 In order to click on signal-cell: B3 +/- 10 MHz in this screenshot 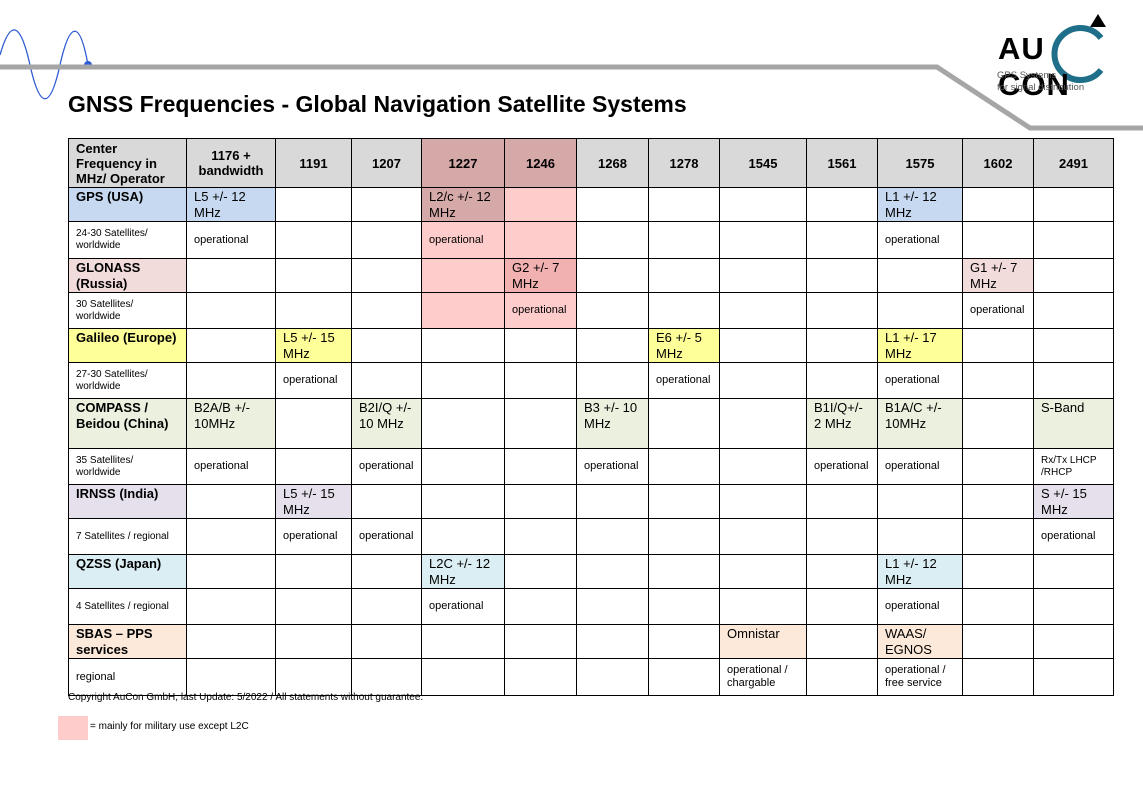, I will do `click(612, 423)`.